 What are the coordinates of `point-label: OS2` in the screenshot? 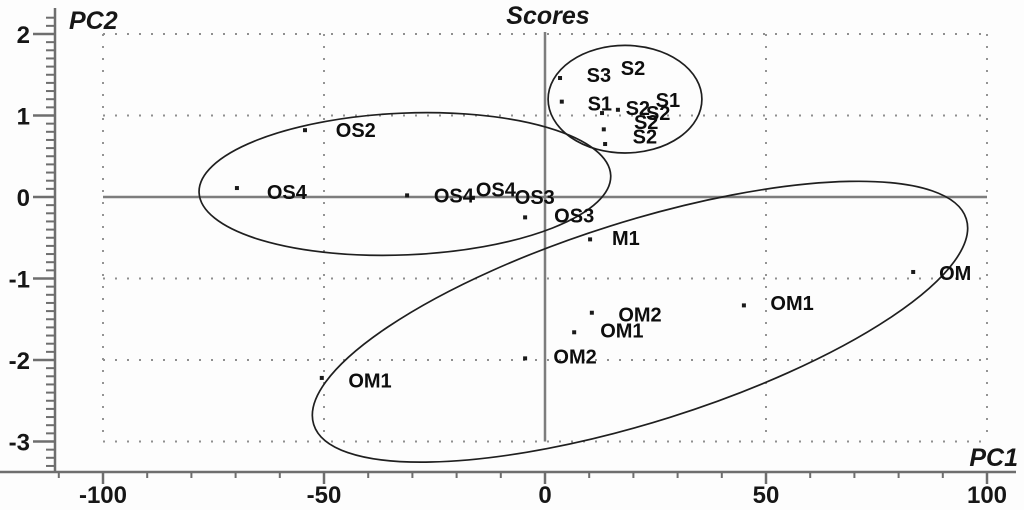 It's located at (356, 131).